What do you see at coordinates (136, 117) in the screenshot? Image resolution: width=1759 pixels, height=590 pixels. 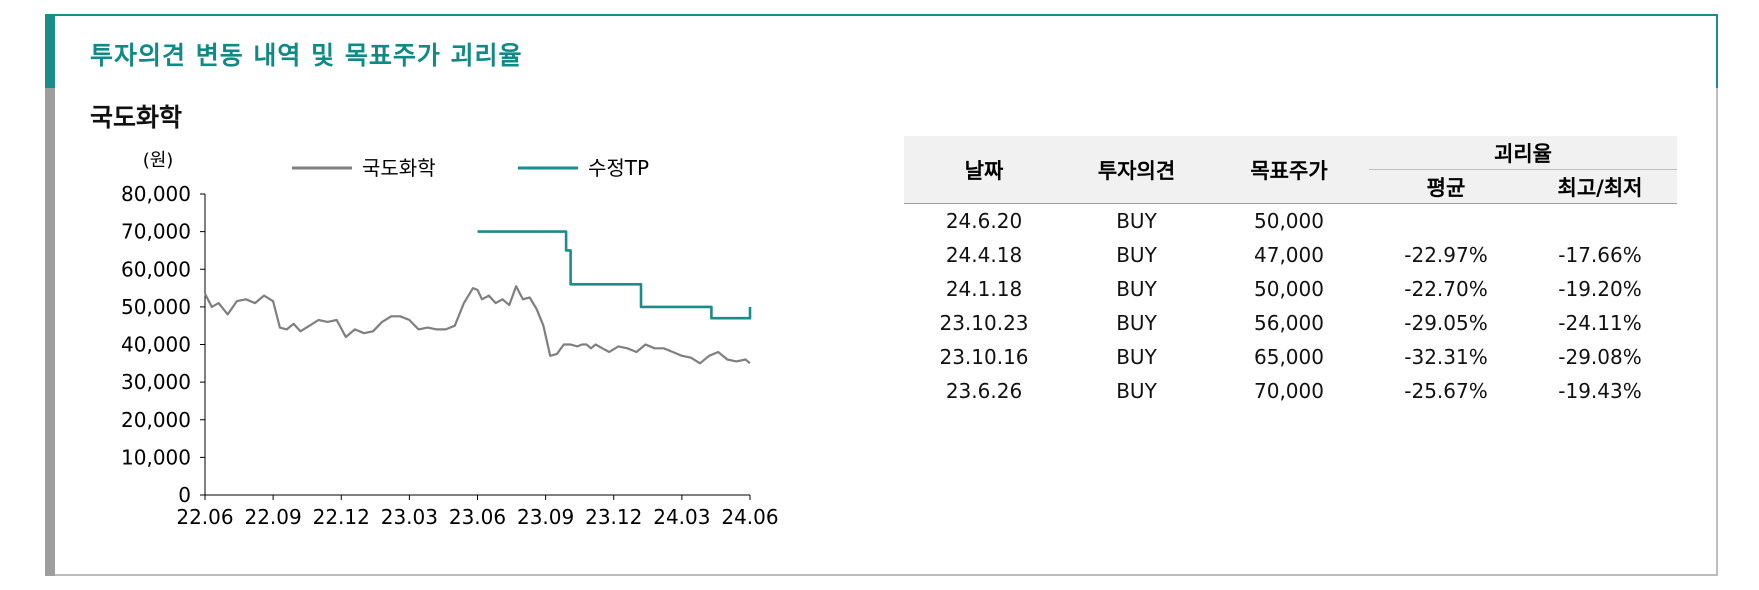 I see `chart-subtitle: 국도화학` at bounding box center [136, 117].